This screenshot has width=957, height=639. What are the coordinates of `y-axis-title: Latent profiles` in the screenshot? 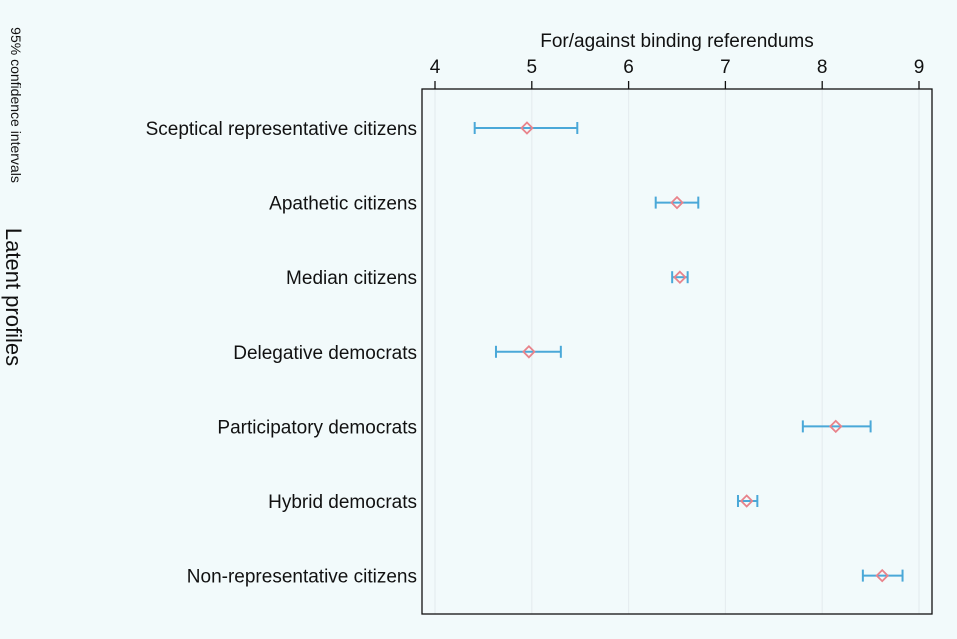 It's located at (13, 297).